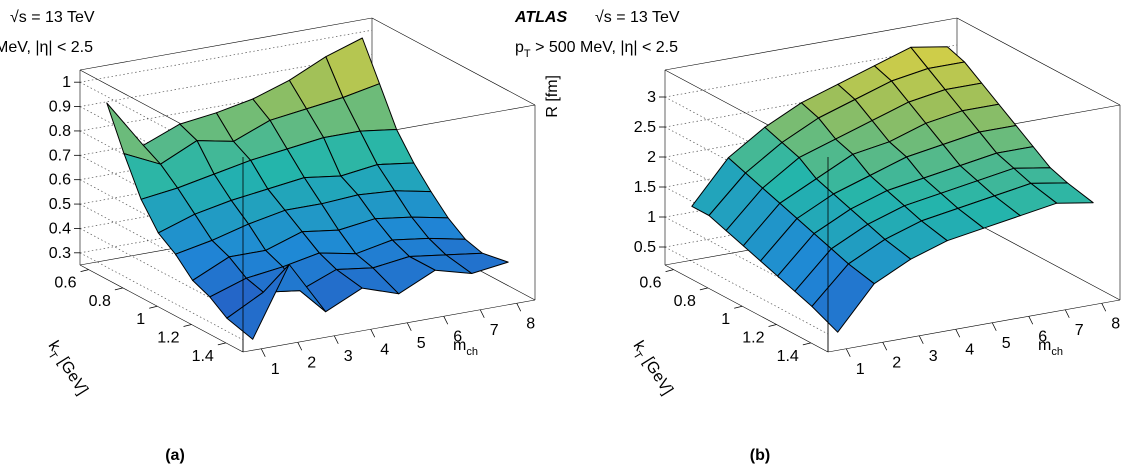 The width and height of the screenshot is (1143, 472). I want to click on z-tick-label: 0.7, so click(60, 155).